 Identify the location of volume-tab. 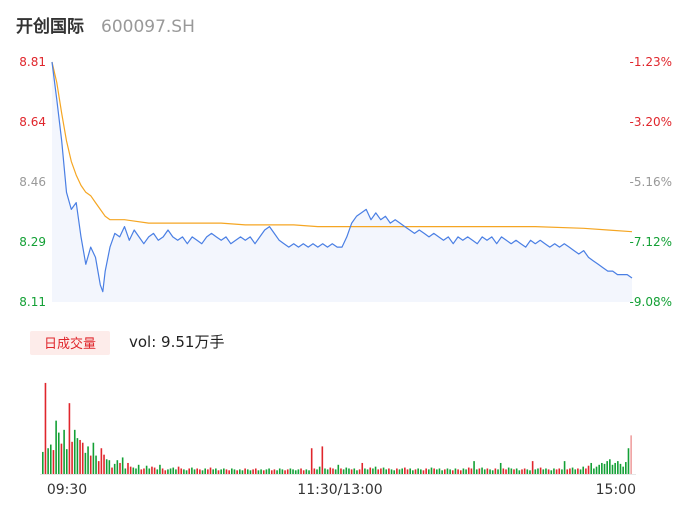
(70, 343).